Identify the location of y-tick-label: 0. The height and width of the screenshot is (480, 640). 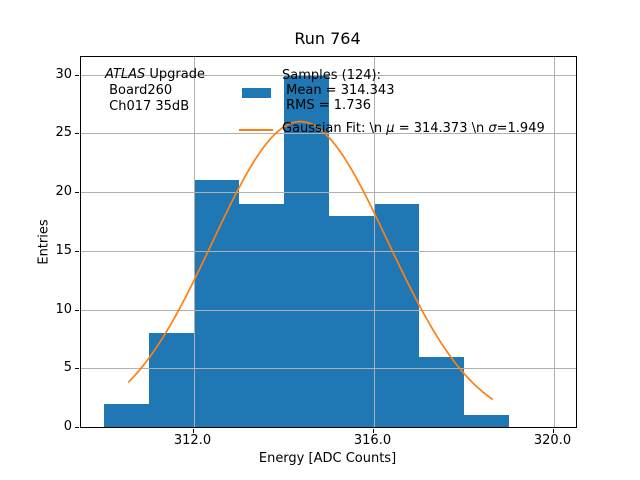
(67, 426).